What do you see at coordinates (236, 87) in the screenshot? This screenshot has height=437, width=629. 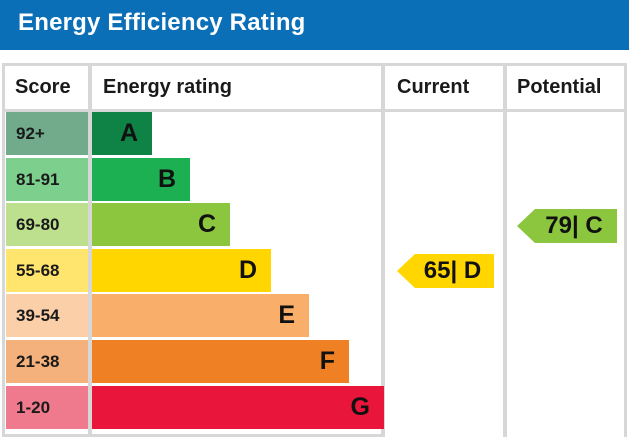 I see `header-cell-energy-rating` at bounding box center [236, 87].